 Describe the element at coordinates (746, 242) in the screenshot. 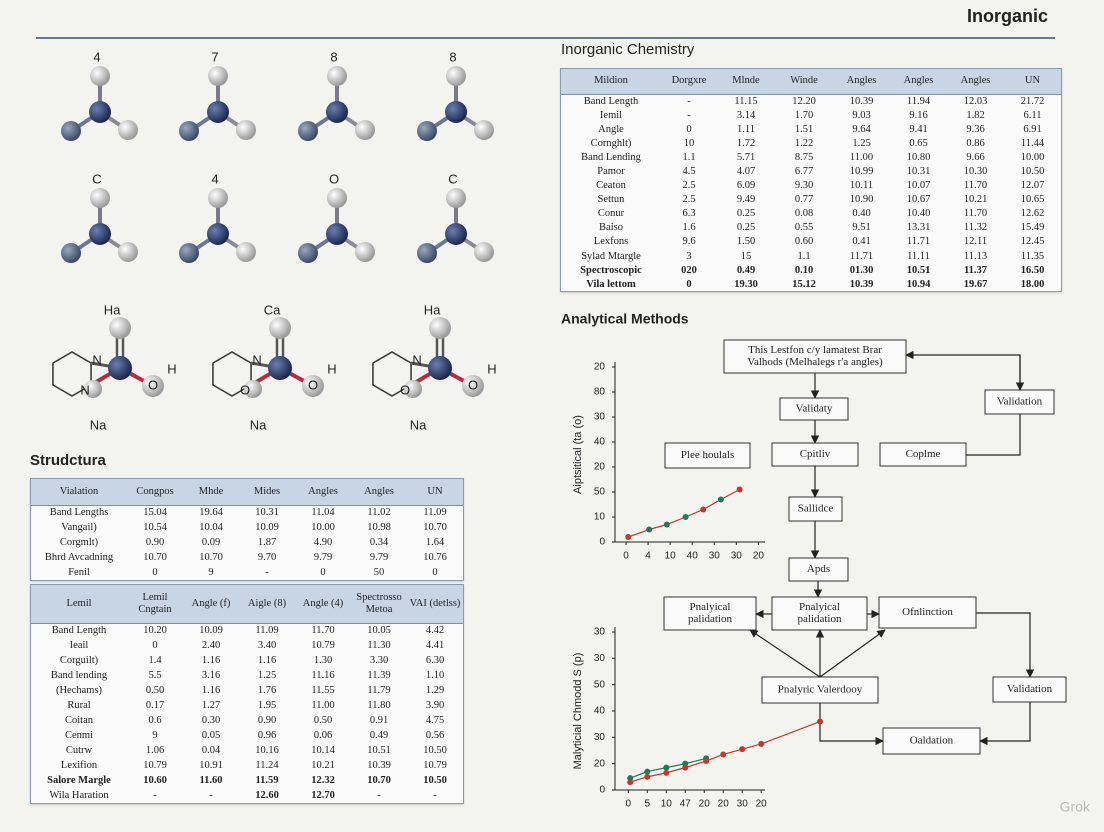

I see `table-cell: 1.50` at that location.